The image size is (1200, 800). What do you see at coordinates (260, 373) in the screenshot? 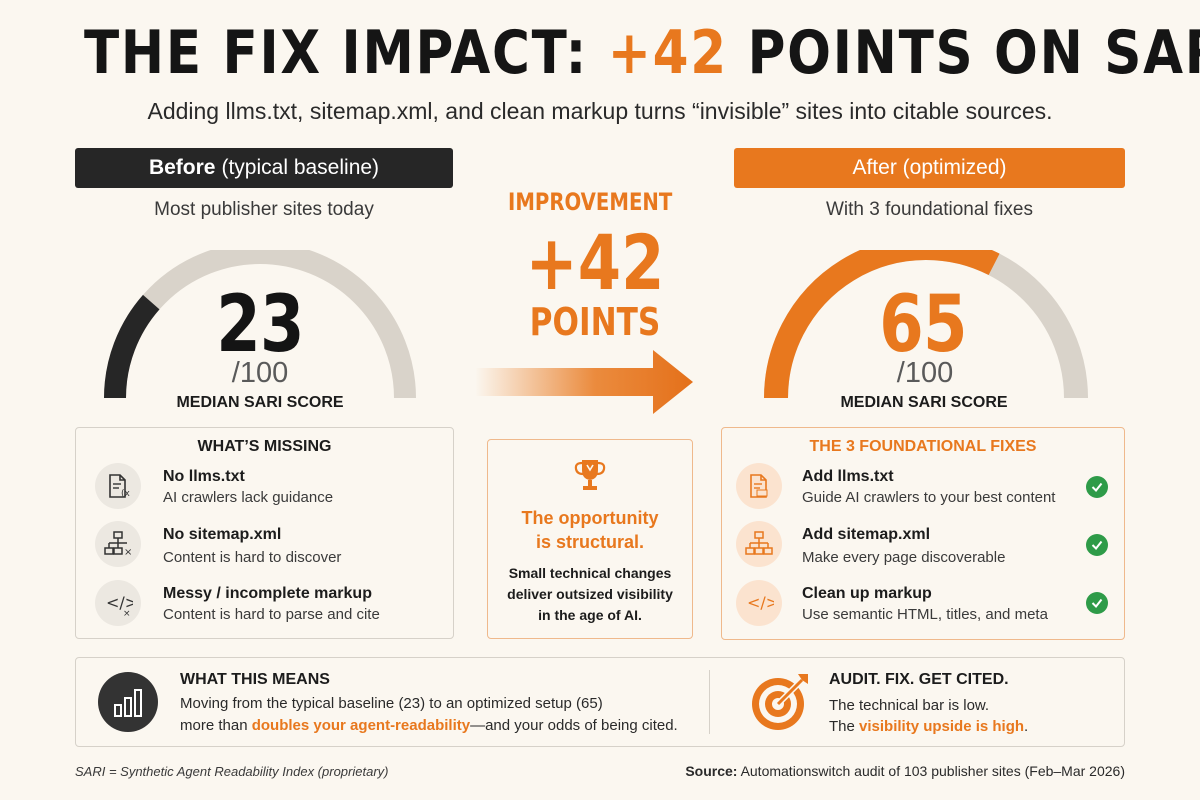
I see `before-score-max: /100` at bounding box center [260, 373].